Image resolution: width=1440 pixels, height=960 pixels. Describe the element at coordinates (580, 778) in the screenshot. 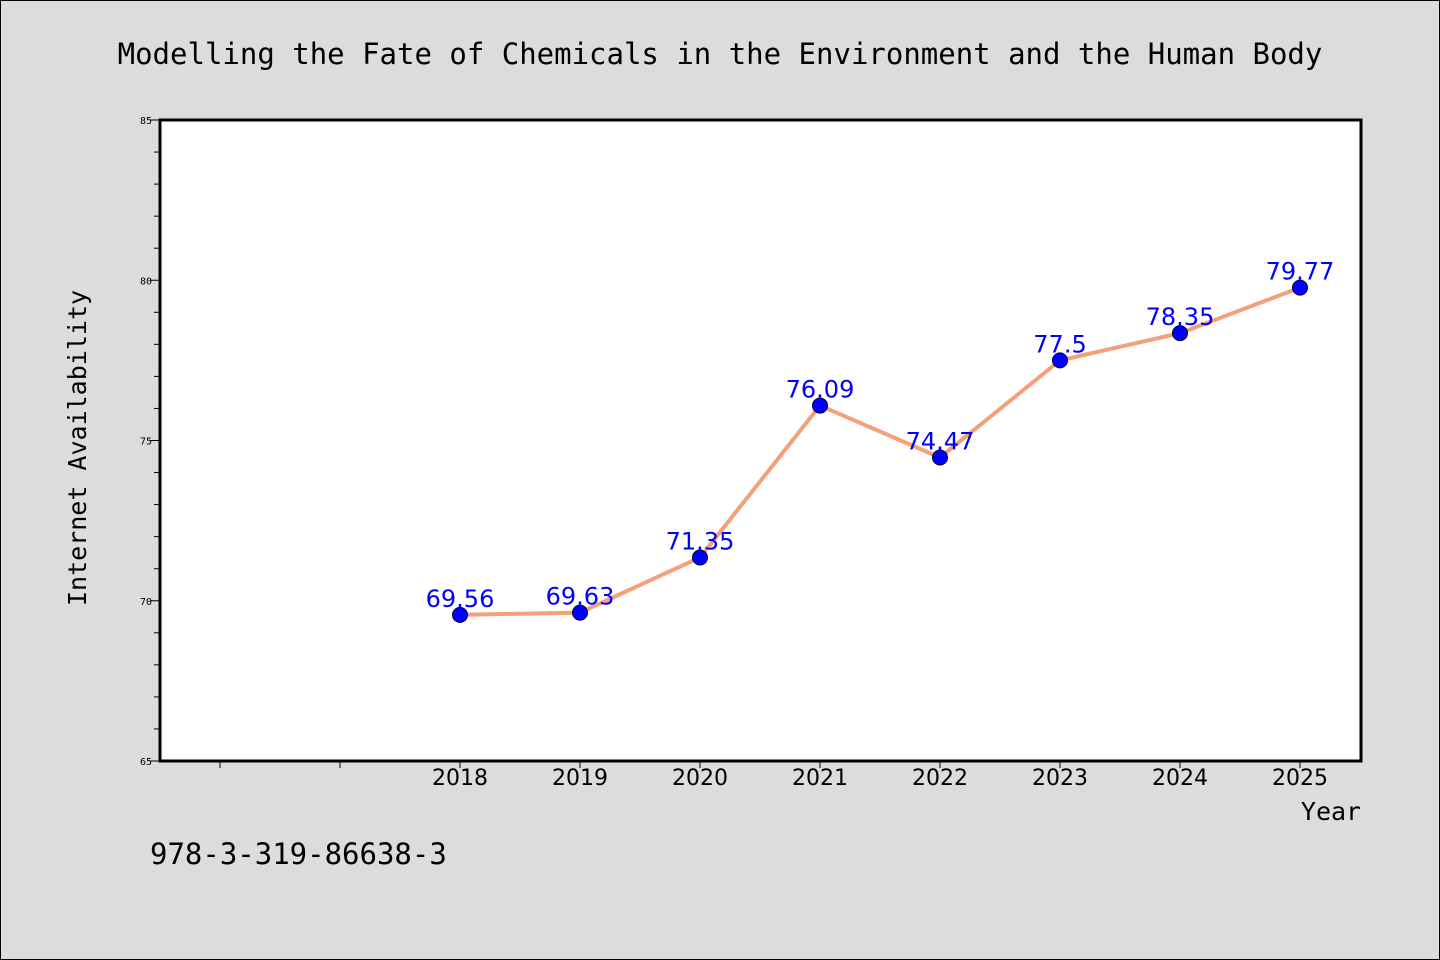

I see `x-tick-label: 2019` at that location.